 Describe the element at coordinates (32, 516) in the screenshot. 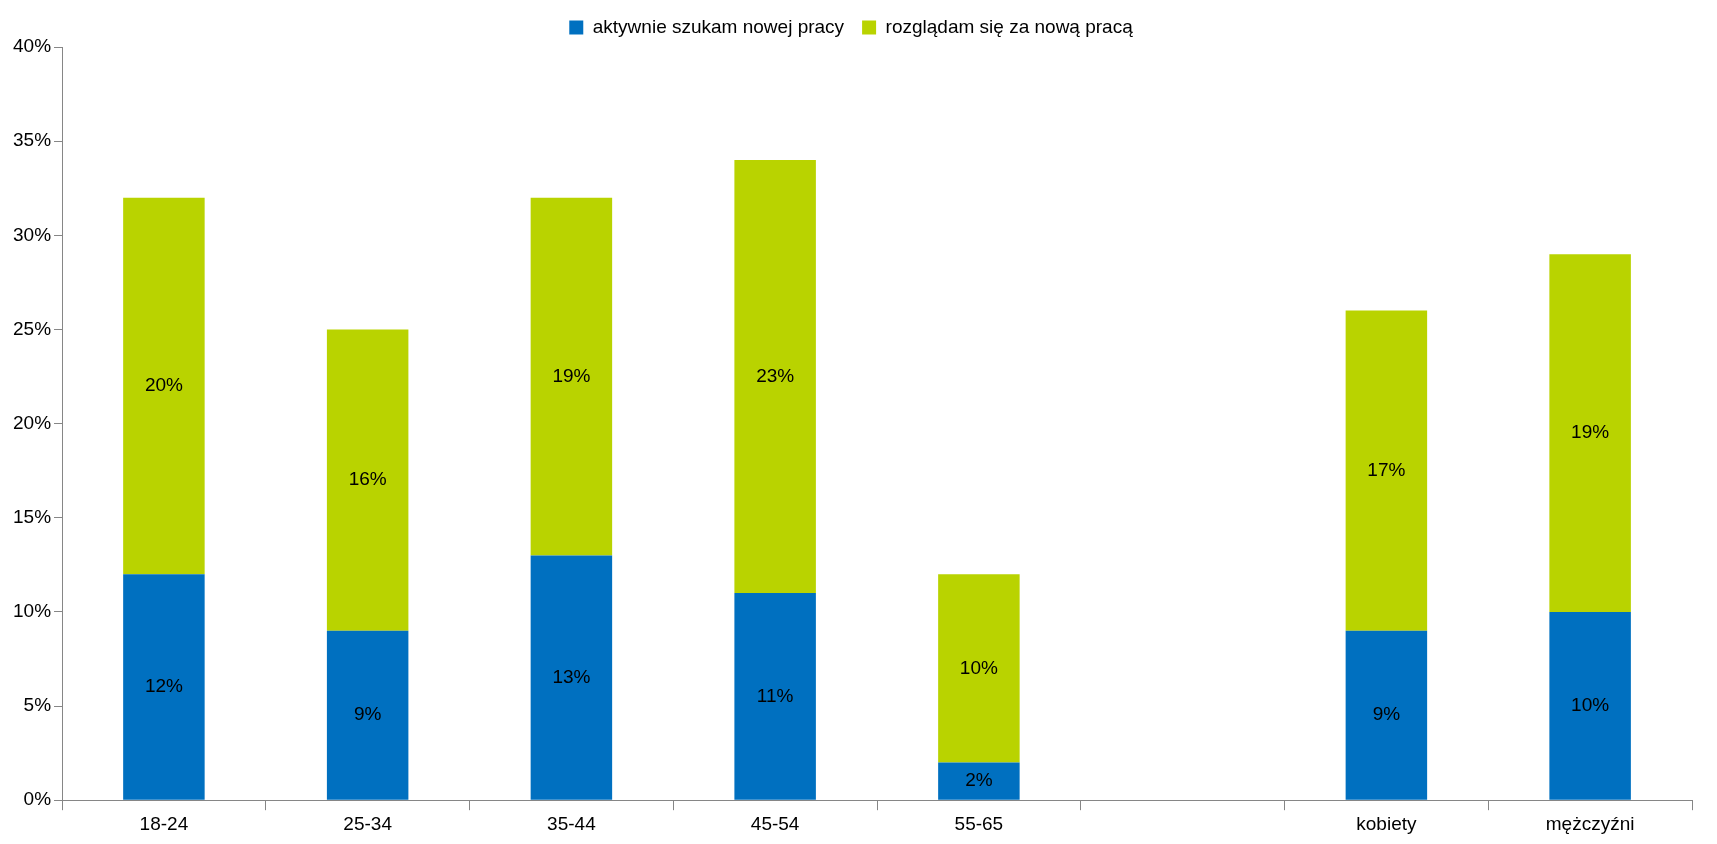

I see `y-tick-label: 15%` at that location.